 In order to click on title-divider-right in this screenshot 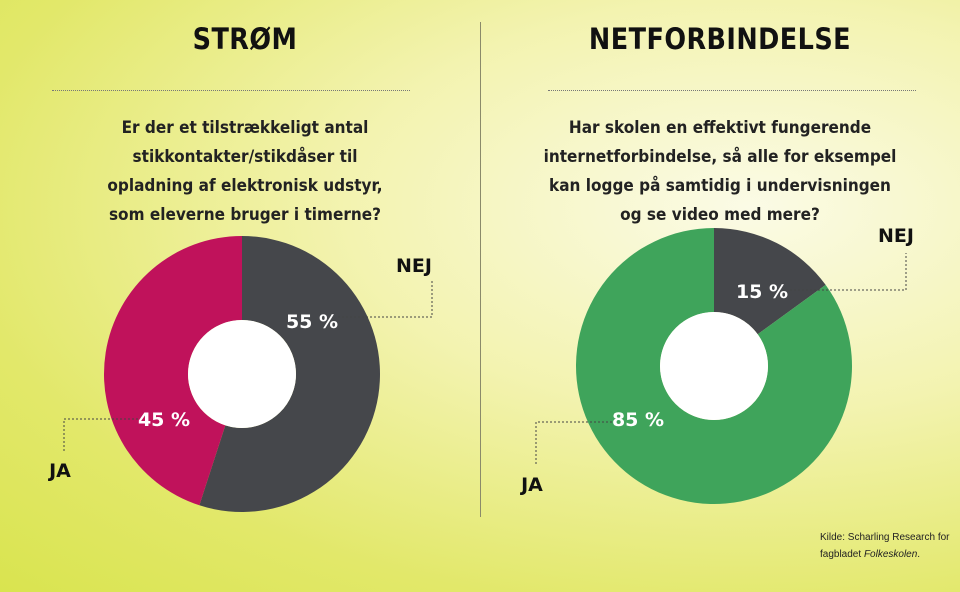, I will do `click(732, 90)`.